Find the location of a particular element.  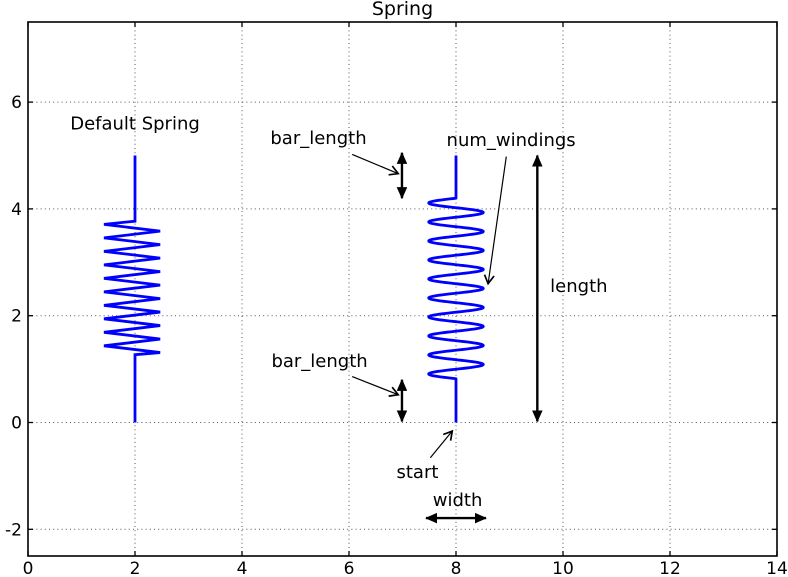

annotation-bar-length-top: bar_length is located at coordinates (318, 138).